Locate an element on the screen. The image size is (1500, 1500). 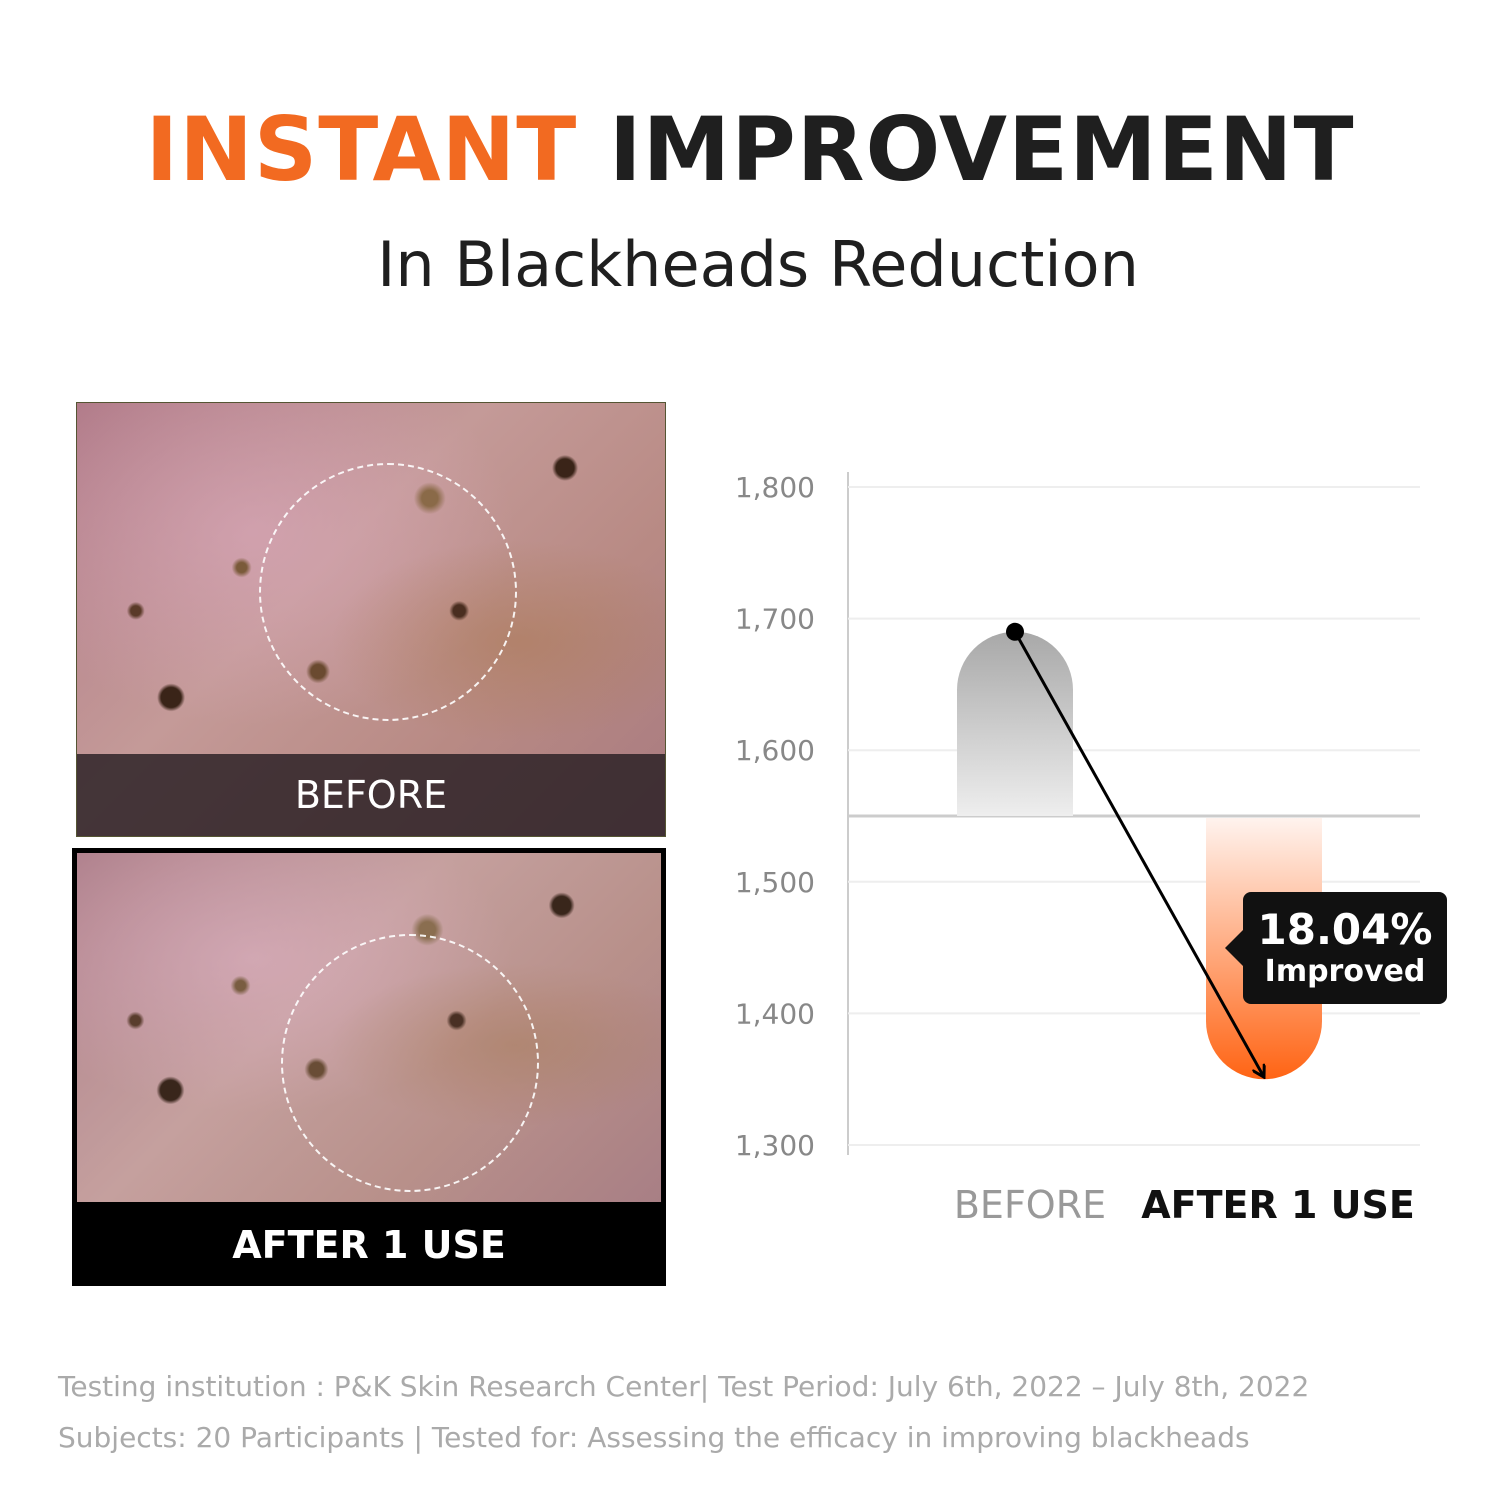
y-tick-label: 1,500 is located at coordinates (775, 882).